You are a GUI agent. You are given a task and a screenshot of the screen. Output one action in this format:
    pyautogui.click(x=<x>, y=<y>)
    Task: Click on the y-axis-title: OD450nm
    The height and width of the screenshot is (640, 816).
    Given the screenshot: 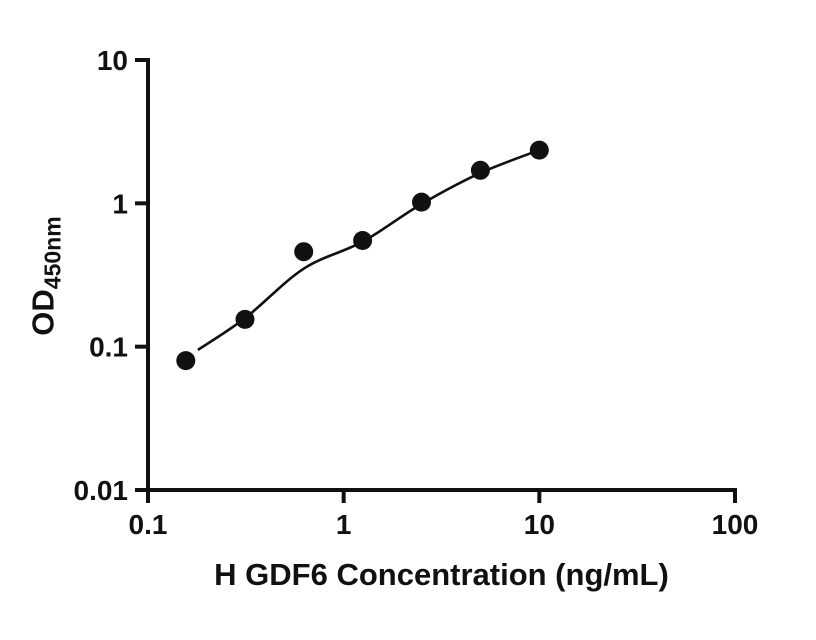 What is the action you would take?
    pyautogui.click(x=46, y=275)
    